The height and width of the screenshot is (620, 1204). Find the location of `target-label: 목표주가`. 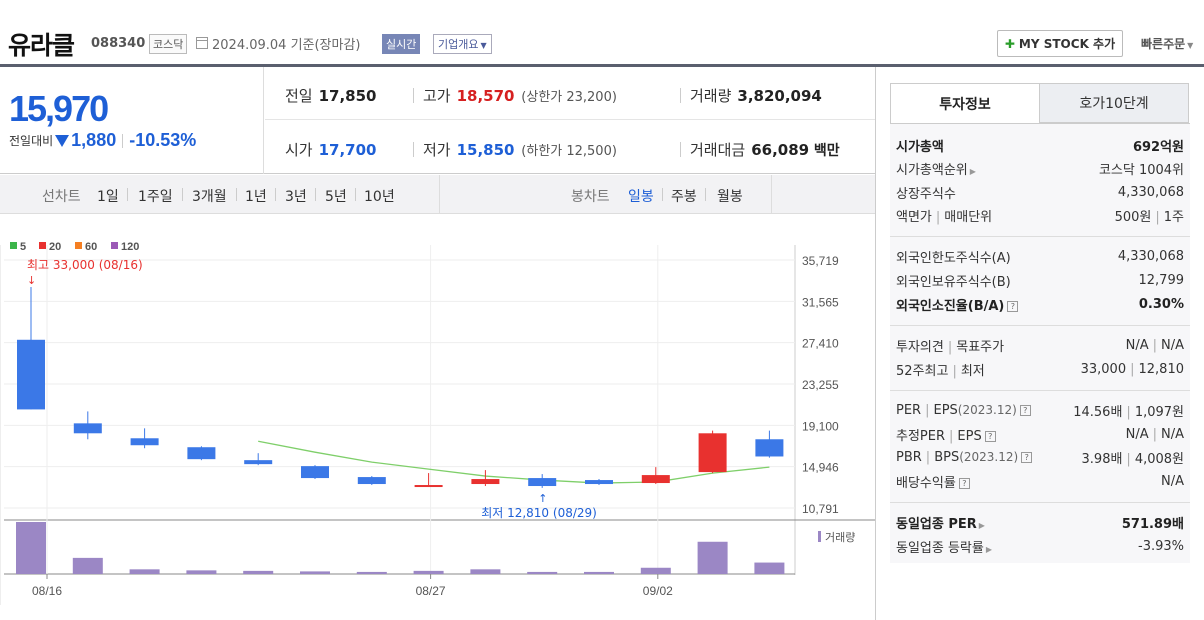

target-label: 목표주가 is located at coordinates (980, 347).